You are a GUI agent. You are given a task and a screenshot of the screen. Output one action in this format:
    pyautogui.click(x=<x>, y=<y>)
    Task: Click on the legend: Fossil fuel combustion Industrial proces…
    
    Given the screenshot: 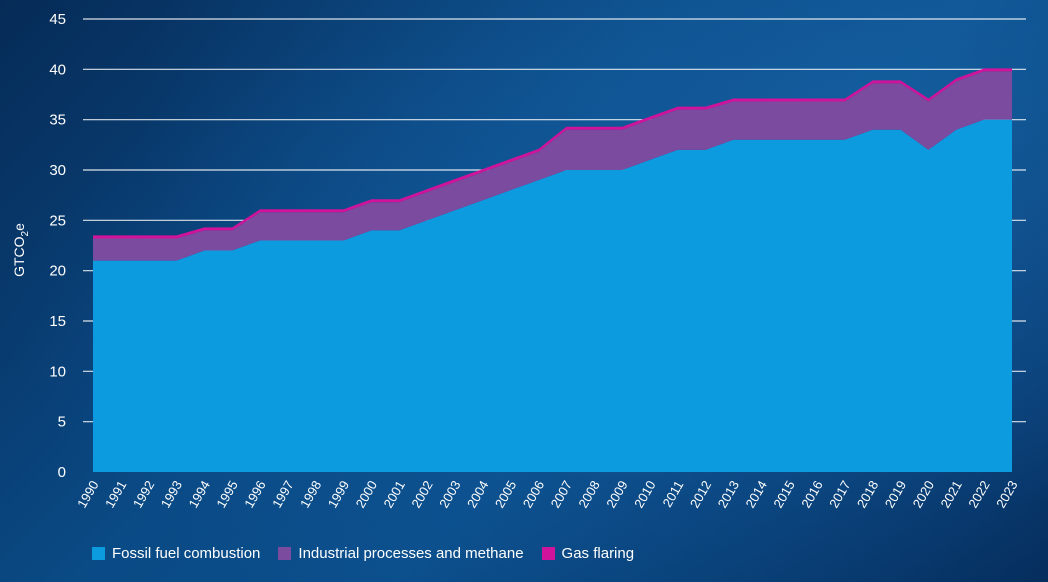 What is the action you would take?
    pyautogui.click(x=363, y=553)
    